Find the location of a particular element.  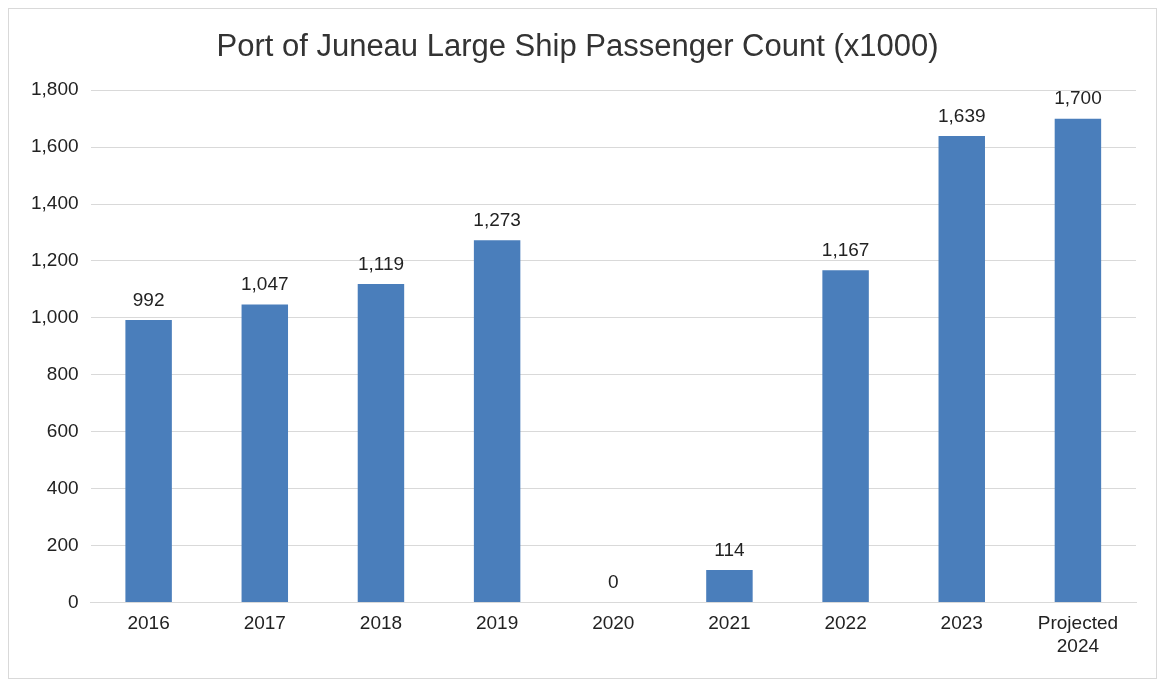

data-label: 1,700 is located at coordinates (1078, 98).